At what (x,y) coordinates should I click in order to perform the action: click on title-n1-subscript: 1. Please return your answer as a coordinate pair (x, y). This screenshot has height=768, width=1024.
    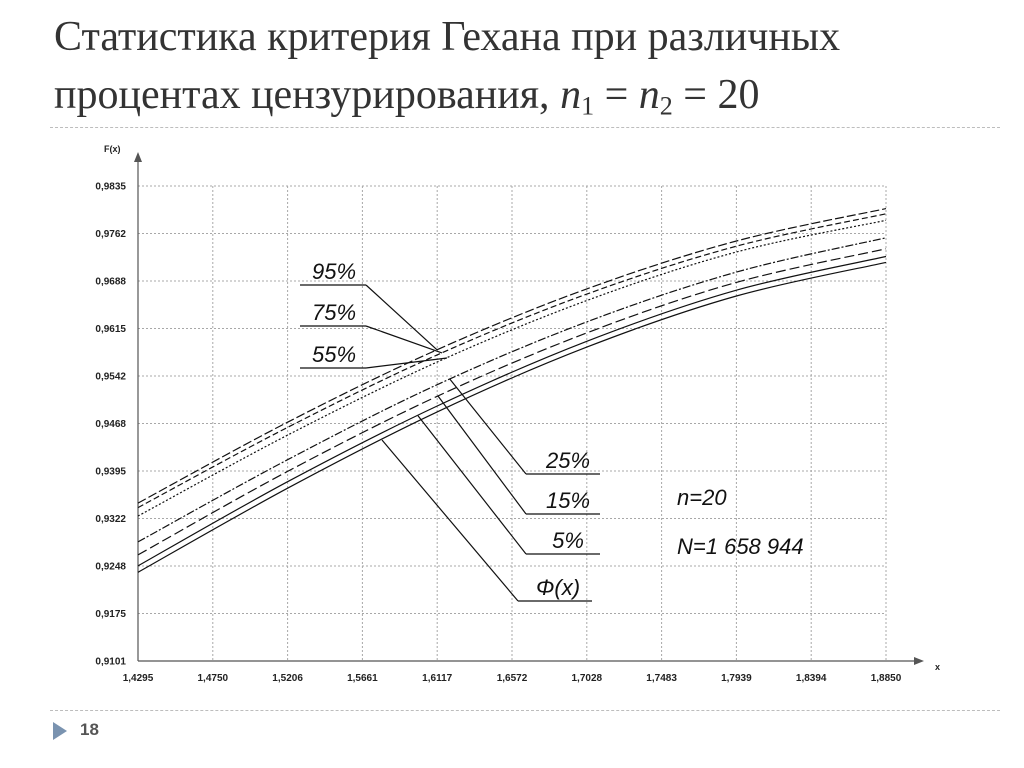
    Looking at the image, I should click on (588, 106).